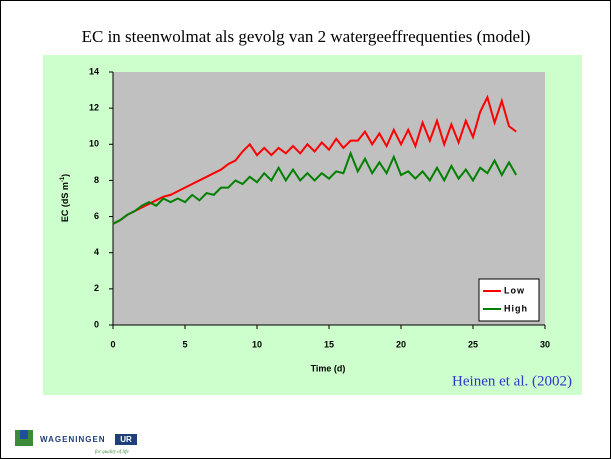  I want to click on y-axis-label-superscript: -1, so click(63, 179).